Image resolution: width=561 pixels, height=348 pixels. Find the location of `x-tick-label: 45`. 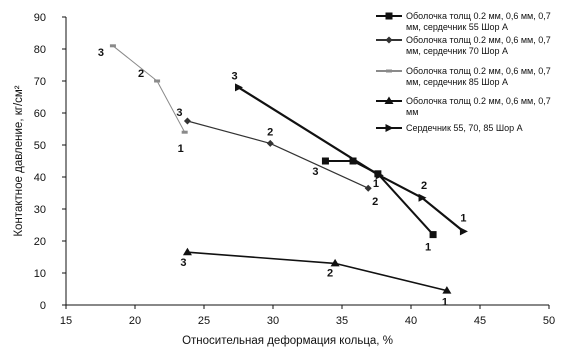

x-tick-label: 45 is located at coordinates (480, 321).